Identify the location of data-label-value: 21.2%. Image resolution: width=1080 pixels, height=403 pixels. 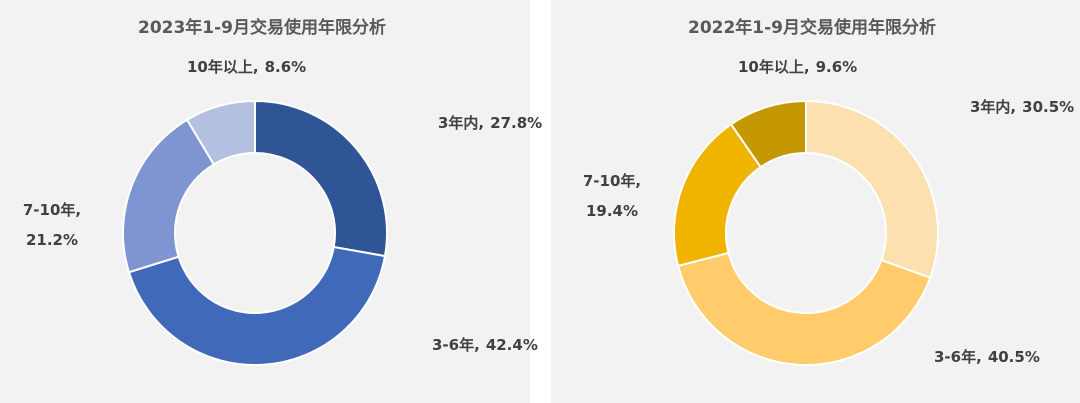
(52, 240).